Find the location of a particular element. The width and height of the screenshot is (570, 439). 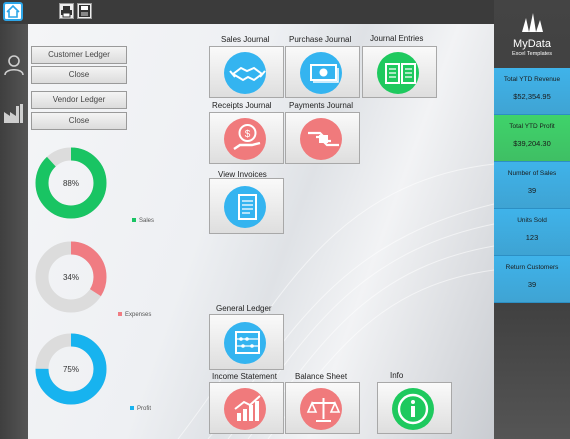

expenses-arc is located at coordinates (71, 277).